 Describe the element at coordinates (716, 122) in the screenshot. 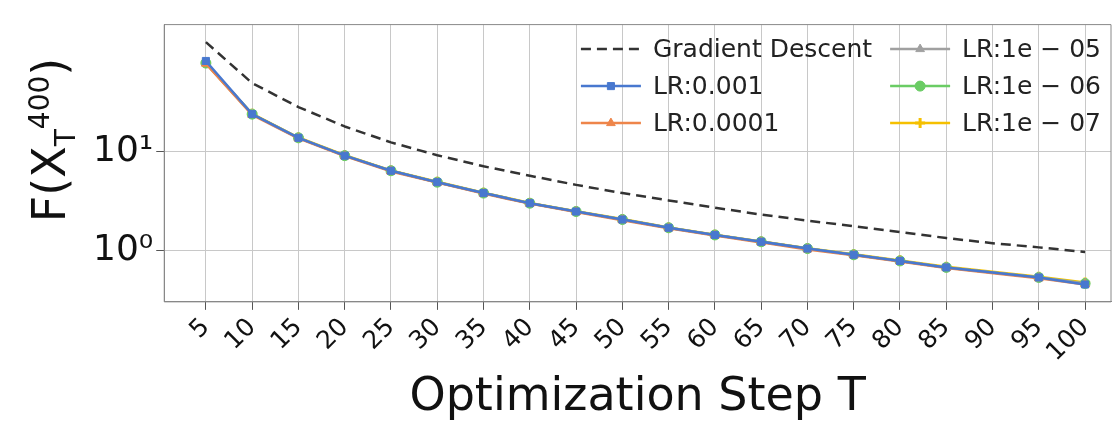

I see `legend-label: LR:0.0001` at that location.